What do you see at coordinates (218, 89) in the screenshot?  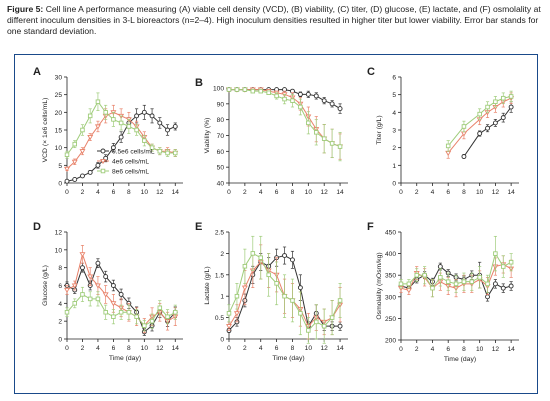 I see `y-tick-label: 100` at bounding box center [218, 89].